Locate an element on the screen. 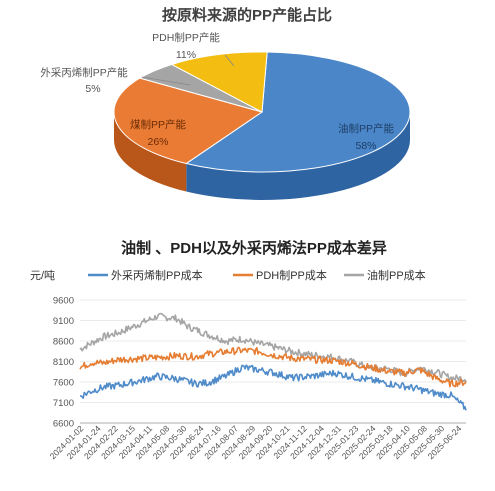 The width and height of the screenshot is (495, 491). y-tick-label: 9100 is located at coordinates (63, 321).